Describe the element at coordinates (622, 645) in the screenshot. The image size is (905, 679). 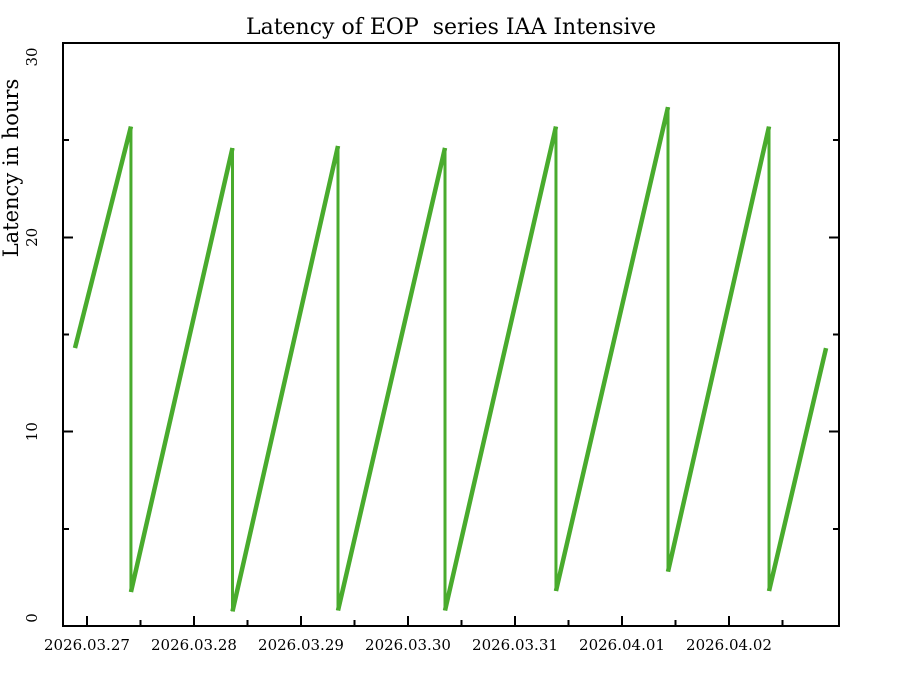
I see `x-tick-label: 2026.04.01` at that location.